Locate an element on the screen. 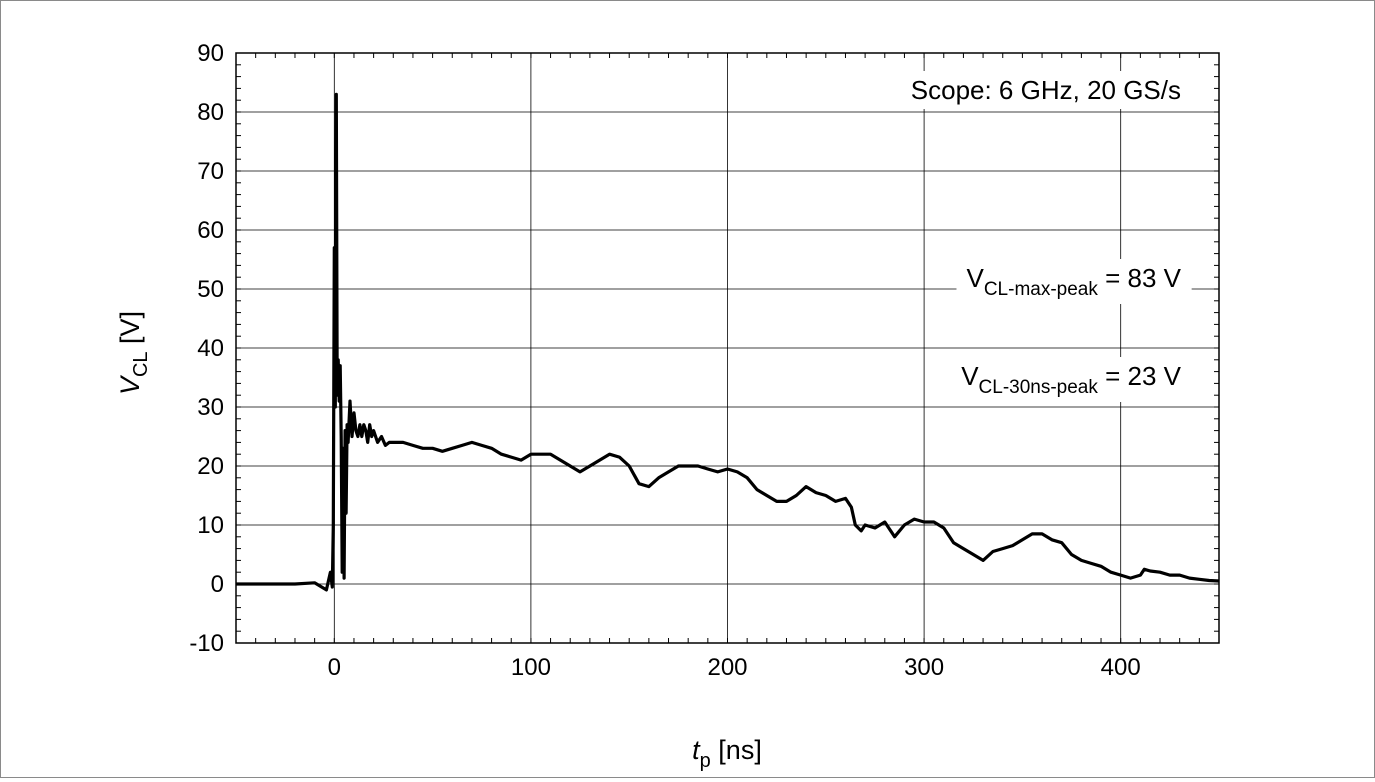 This screenshot has width=1375, height=782. x-axis-label: tp [ns] is located at coordinates (727, 753).